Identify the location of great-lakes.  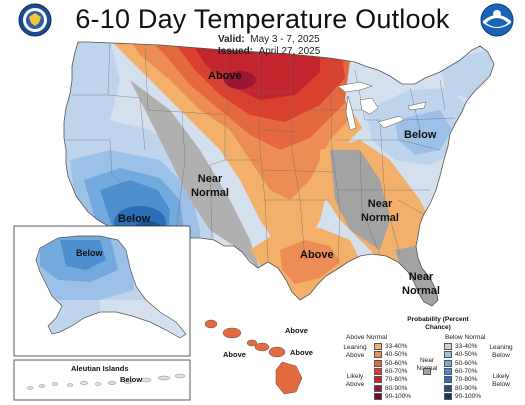
(382, 106).